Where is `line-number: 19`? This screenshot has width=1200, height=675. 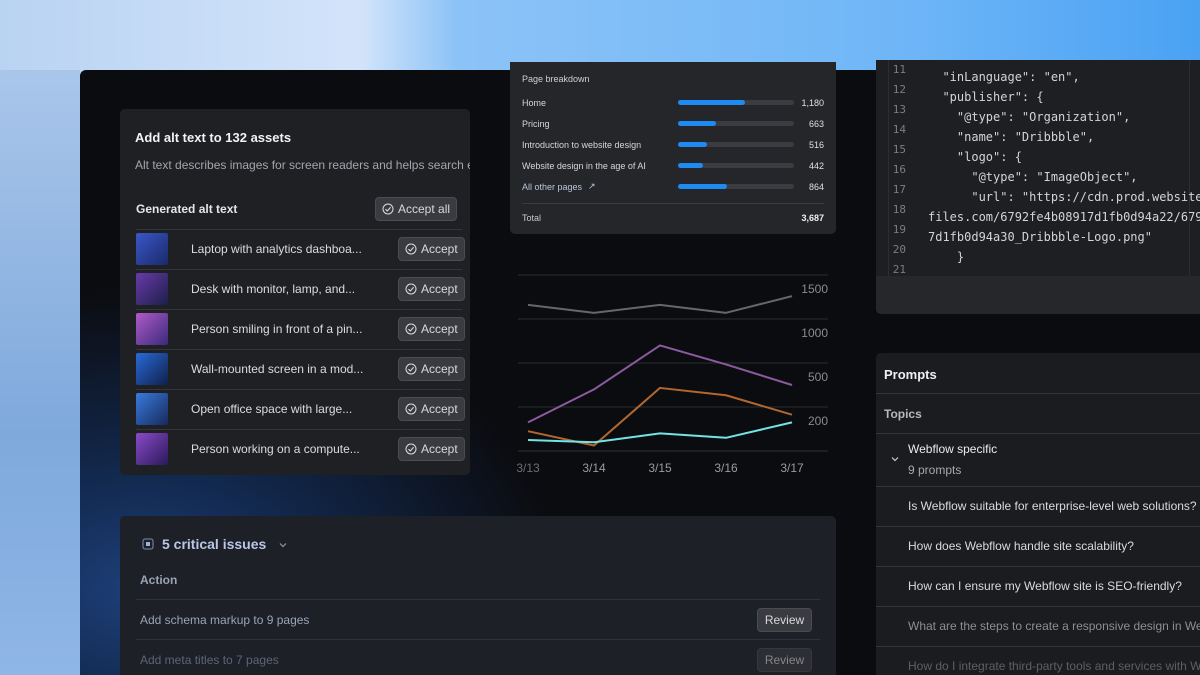 line-number: 19 is located at coordinates (899, 229).